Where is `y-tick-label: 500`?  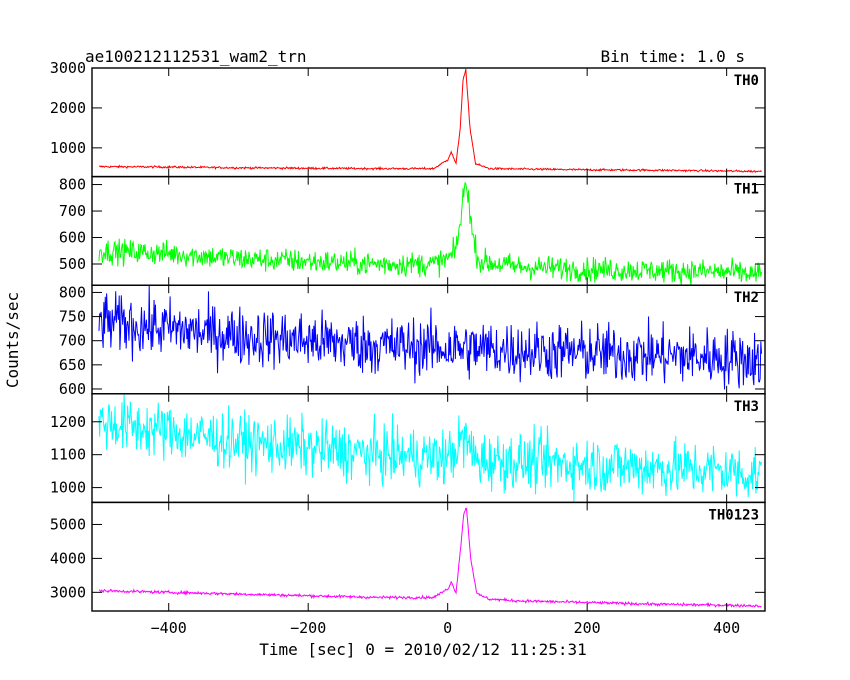
y-tick-label: 500 is located at coordinates (72, 264).